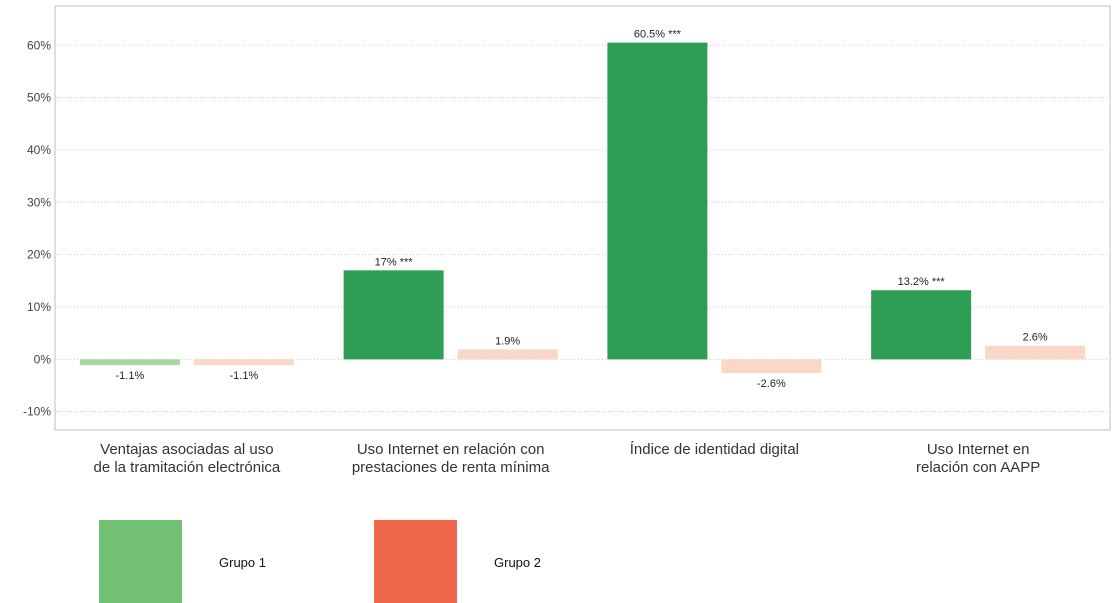  I want to click on y-tick-label: 10%, so click(39, 307).